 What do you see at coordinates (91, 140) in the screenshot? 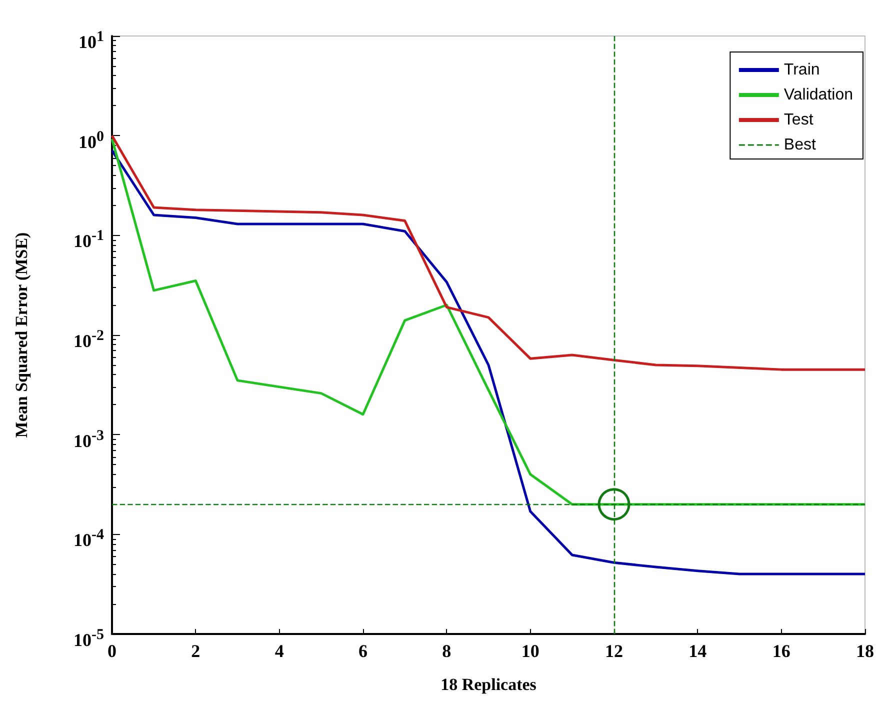
I see `y-tick-label: 10$^{0}$` at bounding box center [91, 140].